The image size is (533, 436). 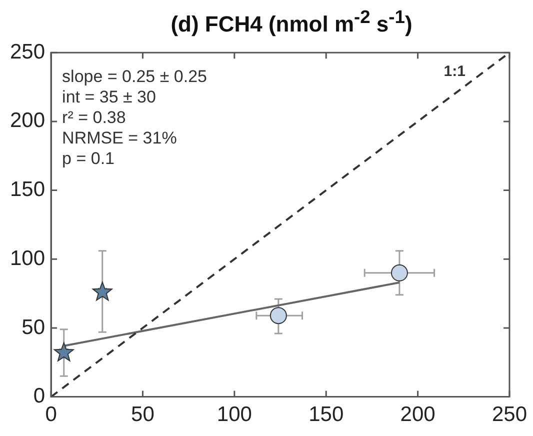 I want to click on chart-title: (d) FCH4 (nmol m$^{-2}$ s$^{-1}$), so click(x=292, y=20).